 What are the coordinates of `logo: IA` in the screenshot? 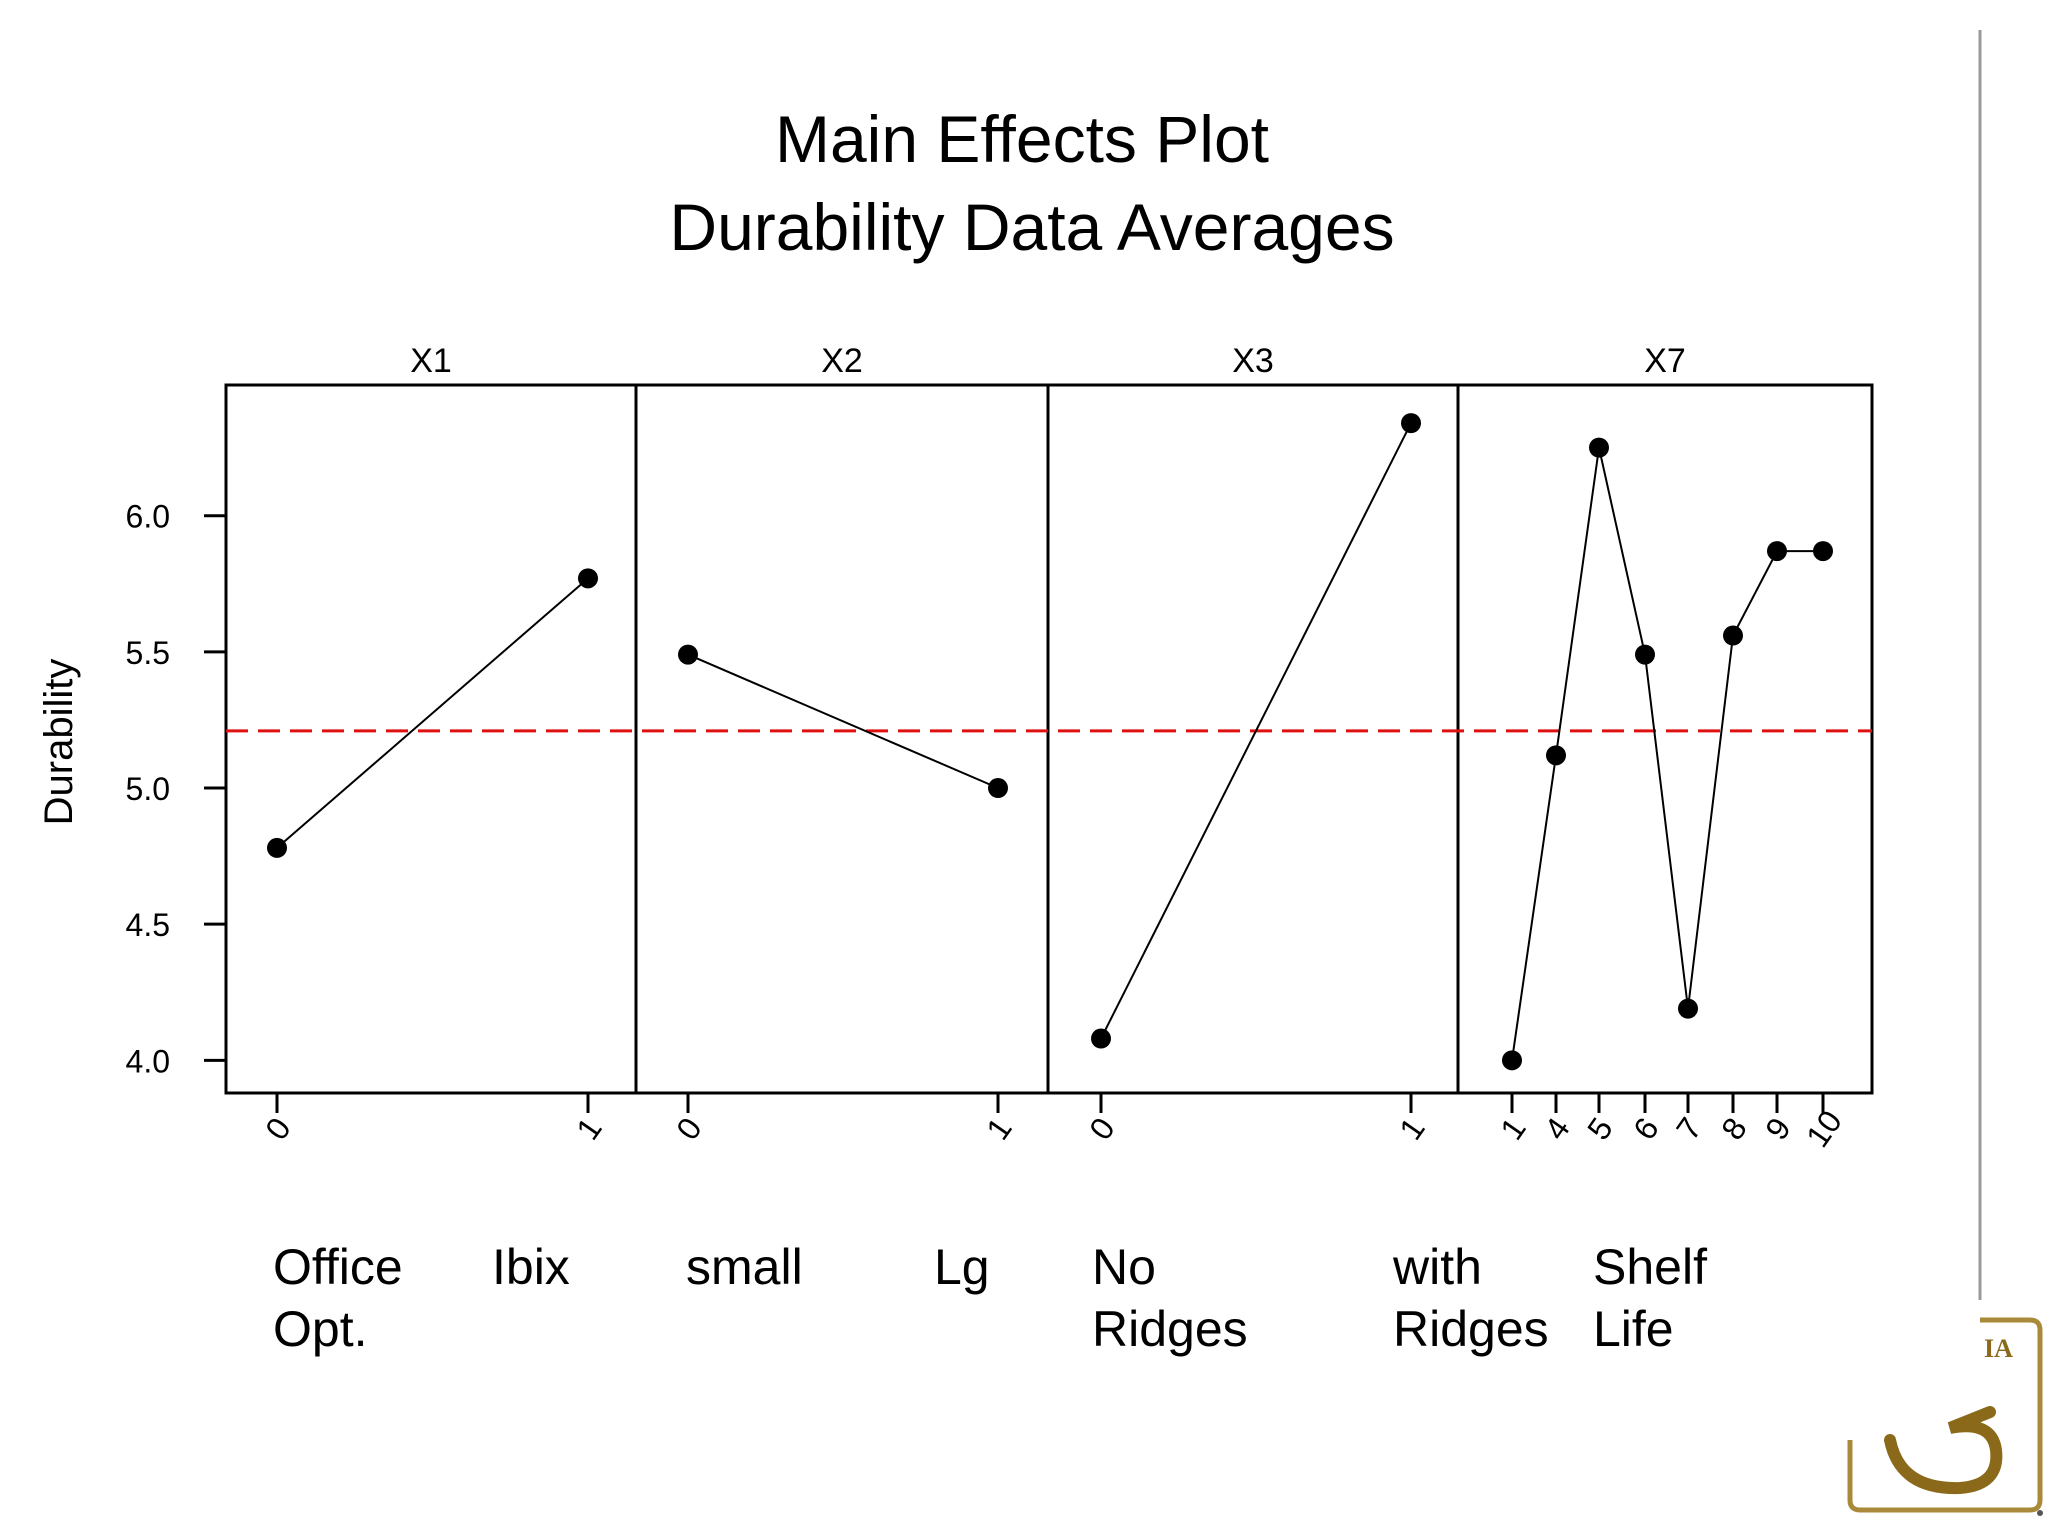 It's located at (1945, 1416).